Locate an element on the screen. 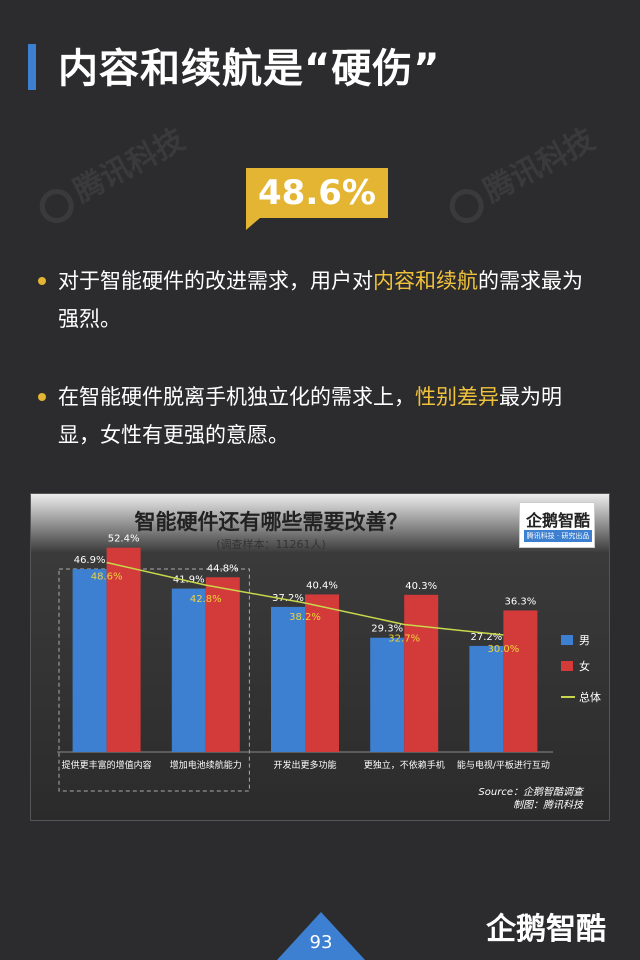 Image resolution: width=640 pixels, height=960 pixels. data-label-male: 41.9% is located at coordinates (189, 580).